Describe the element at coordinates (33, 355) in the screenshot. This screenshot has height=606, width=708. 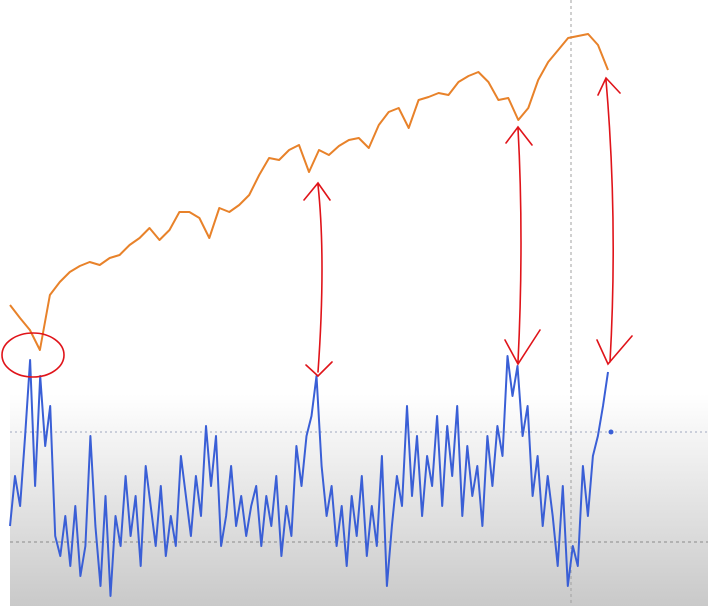
I see `circle-annotation` at that location.